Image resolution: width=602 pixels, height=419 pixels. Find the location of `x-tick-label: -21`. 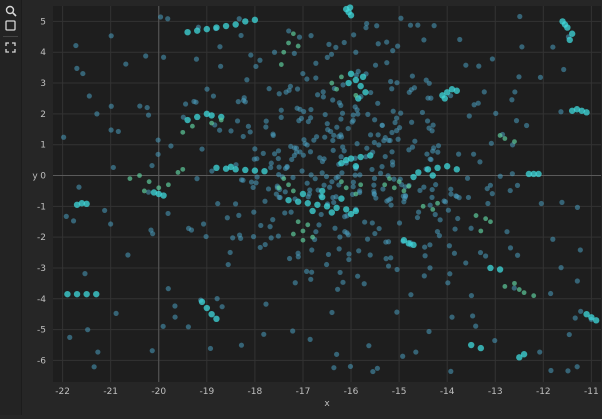

x-tick-label: -21 is located at coordinates (110, 392).